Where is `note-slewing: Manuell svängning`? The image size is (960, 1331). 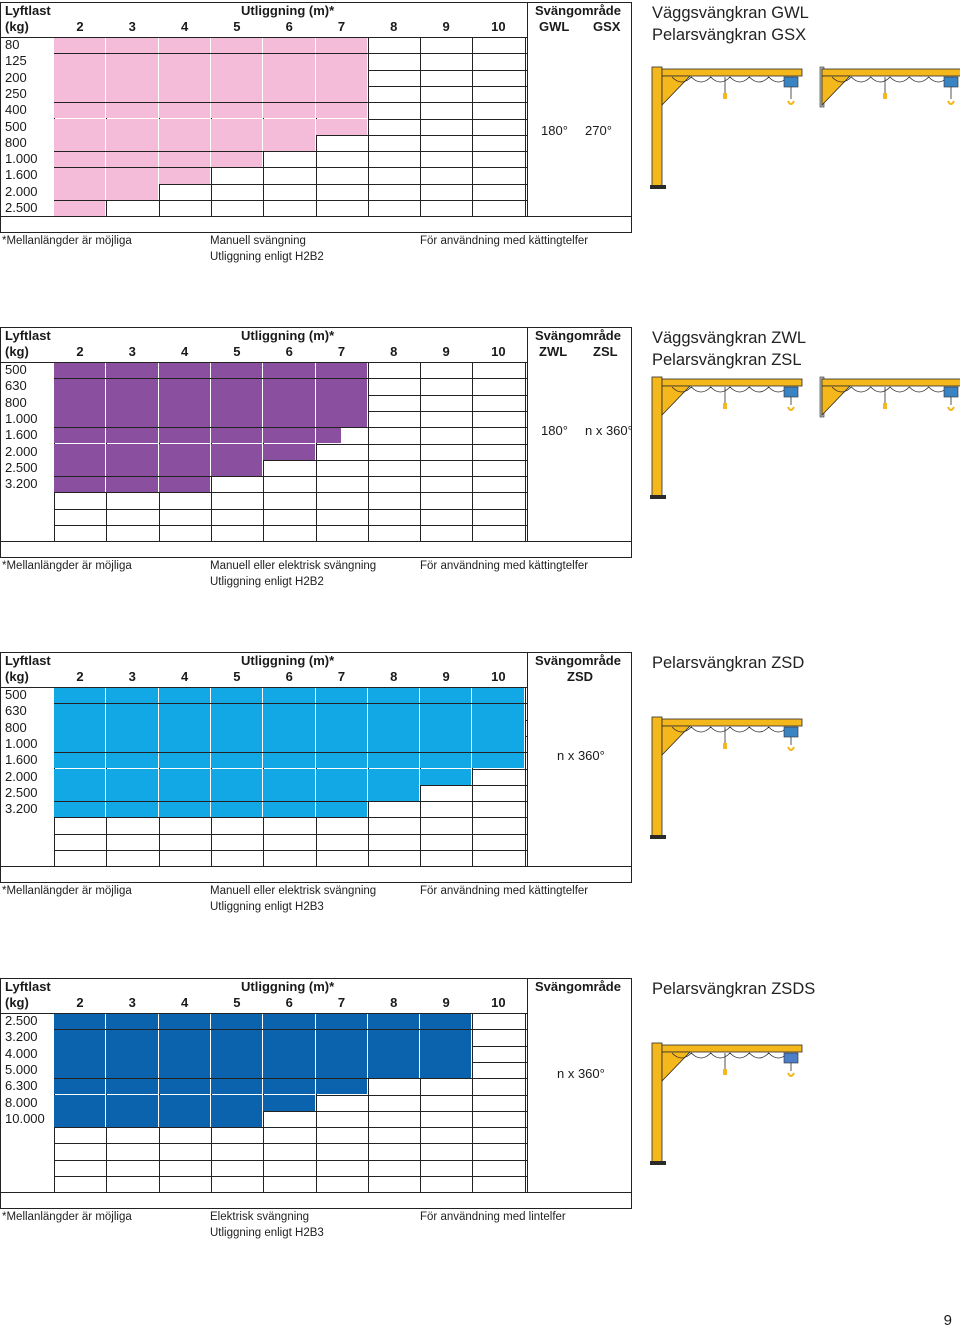
note-slewing: Manuell svängning is located at coordinates (258, 241).